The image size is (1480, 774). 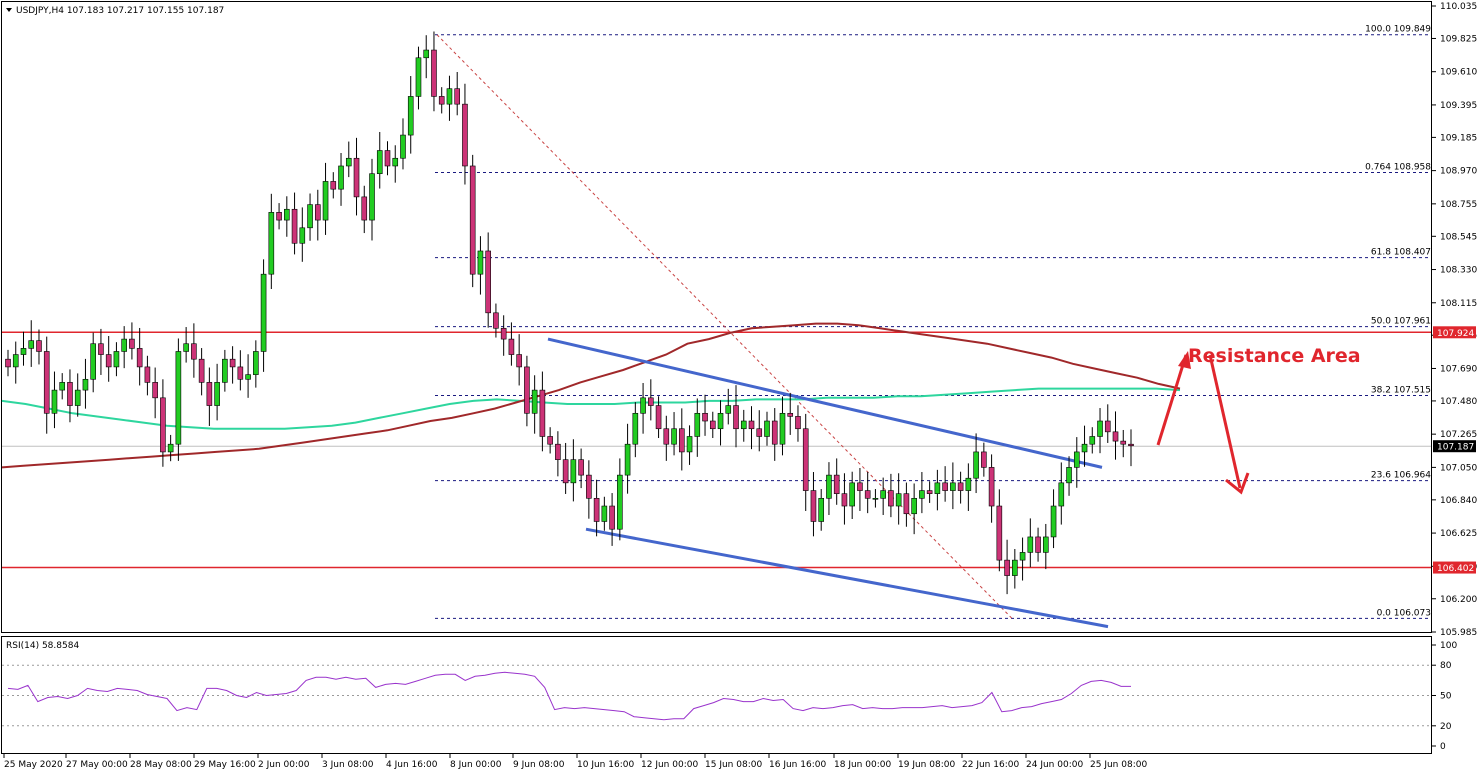 What do you see at coordinates (161, 765) in the screenshot?
I see `time-tick-label: 28 May 08:00` at bounding box center [161, 765].